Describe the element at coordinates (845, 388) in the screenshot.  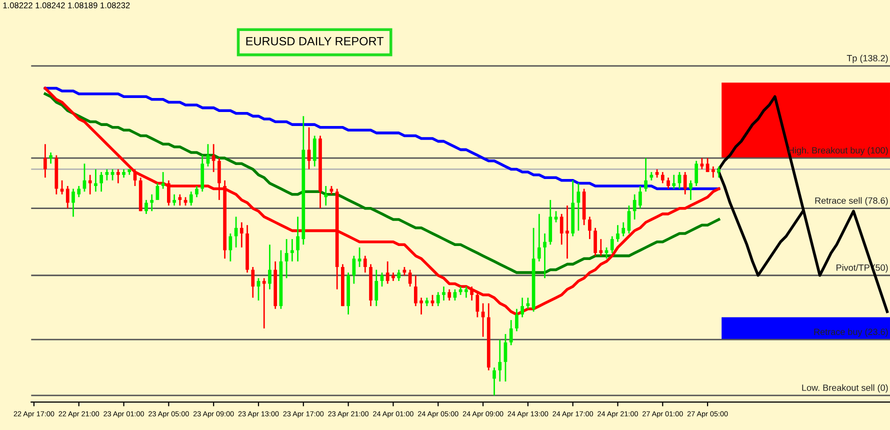
I see `ref-line-label: Low. Breakout sell (0)` at that location.